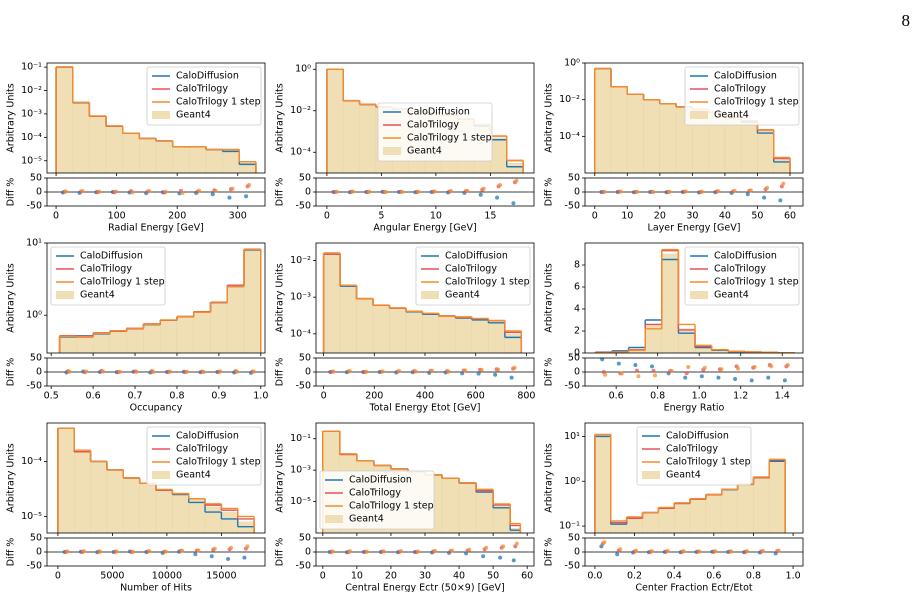 This screenshot has width=920, height=592. I want to click on x-tick-label: 0.0, so click(594, 576).